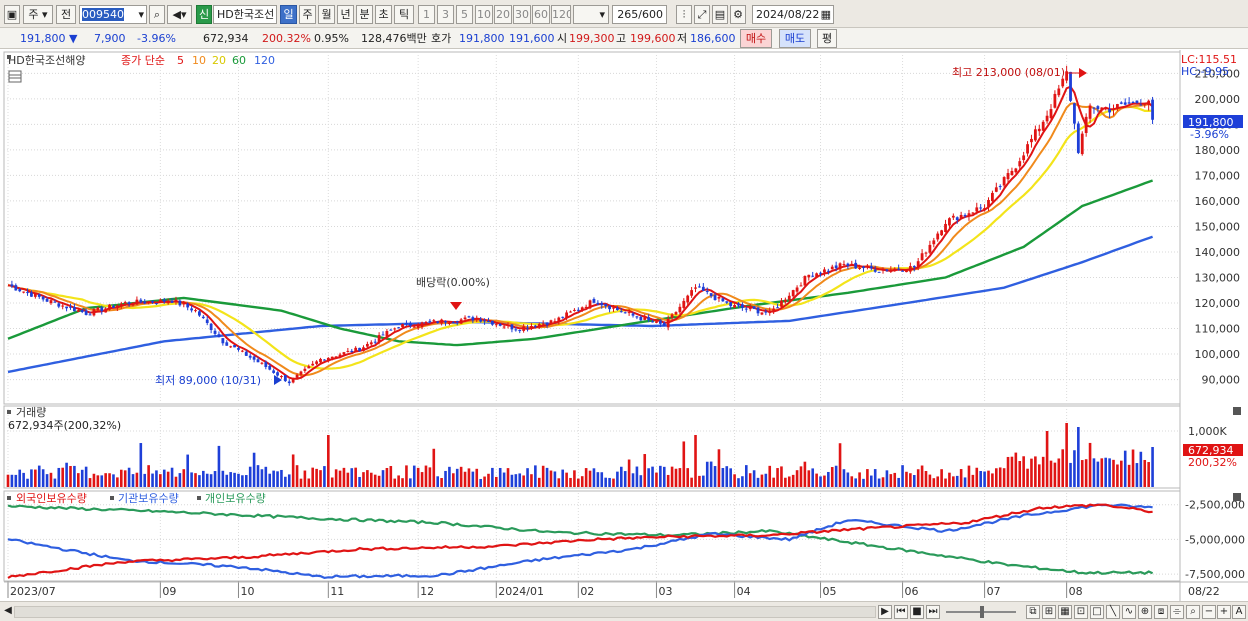 The width and height of the screenshot is (1248, 621). I want to click on minute-option-30: 30, so click(522, 14).